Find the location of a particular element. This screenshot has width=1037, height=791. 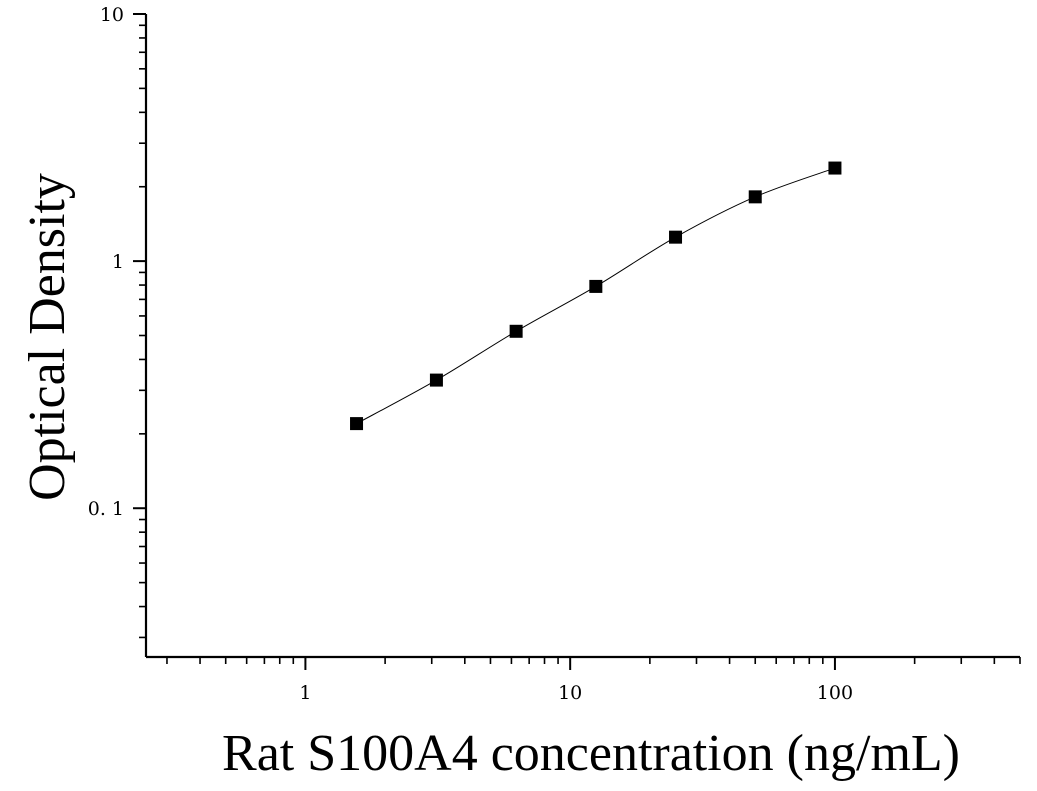

x-tick-label: 1 is located at coordinates (305, 693).